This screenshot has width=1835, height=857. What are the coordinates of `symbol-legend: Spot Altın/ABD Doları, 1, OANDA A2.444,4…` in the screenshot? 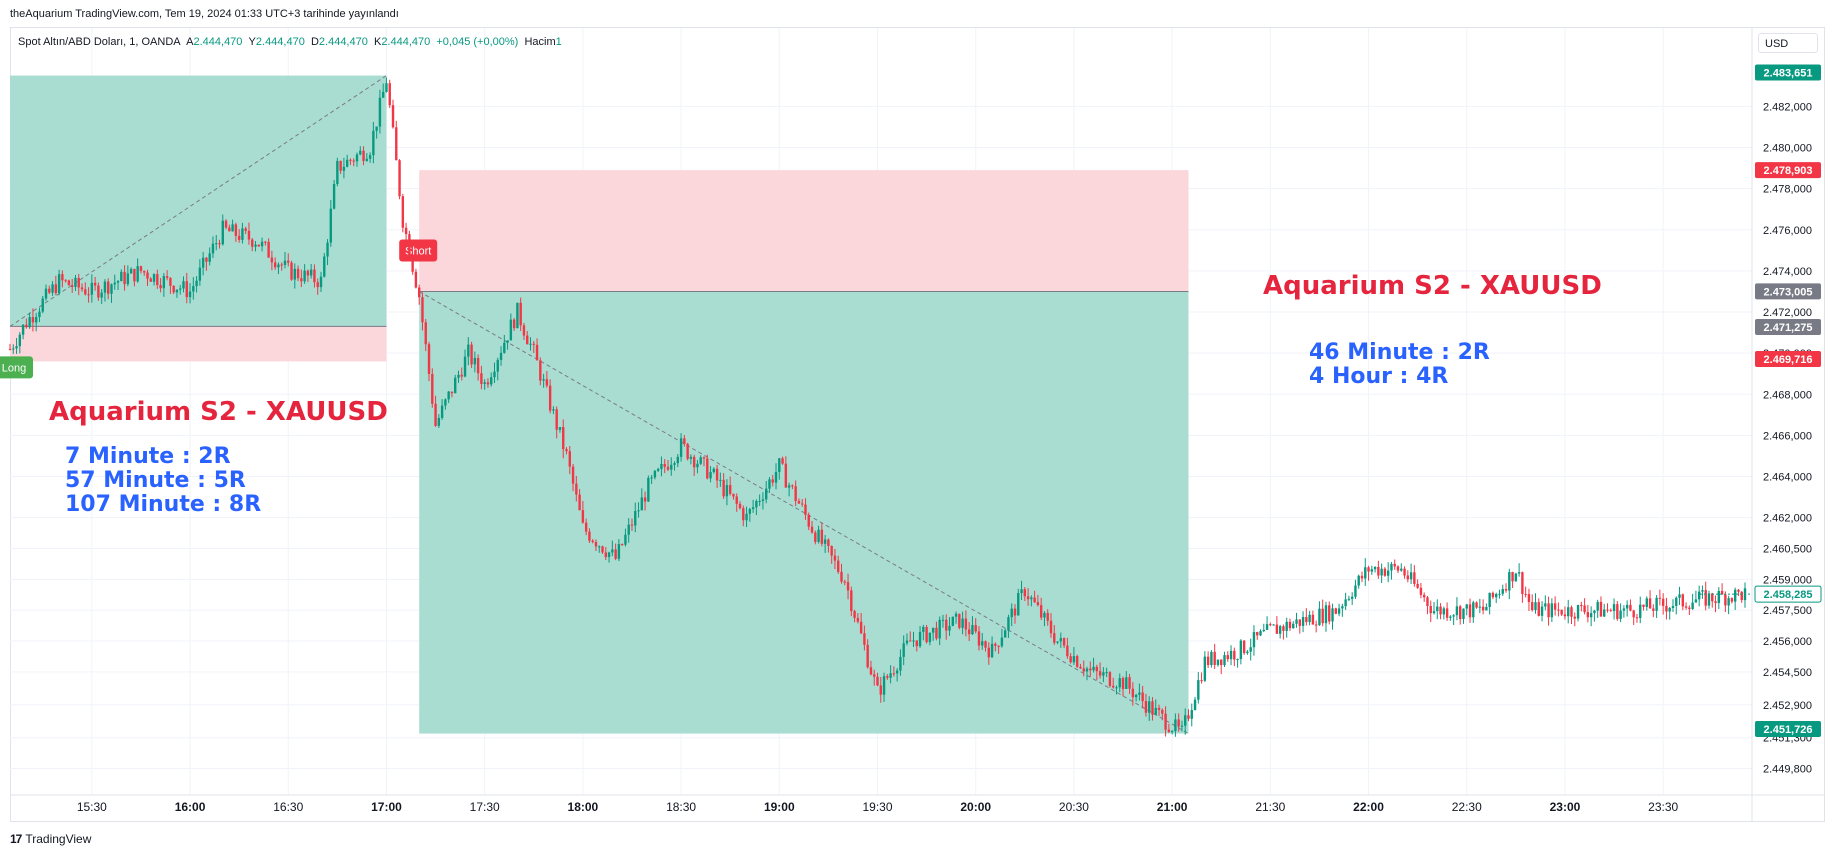 It's located at (290, 42).